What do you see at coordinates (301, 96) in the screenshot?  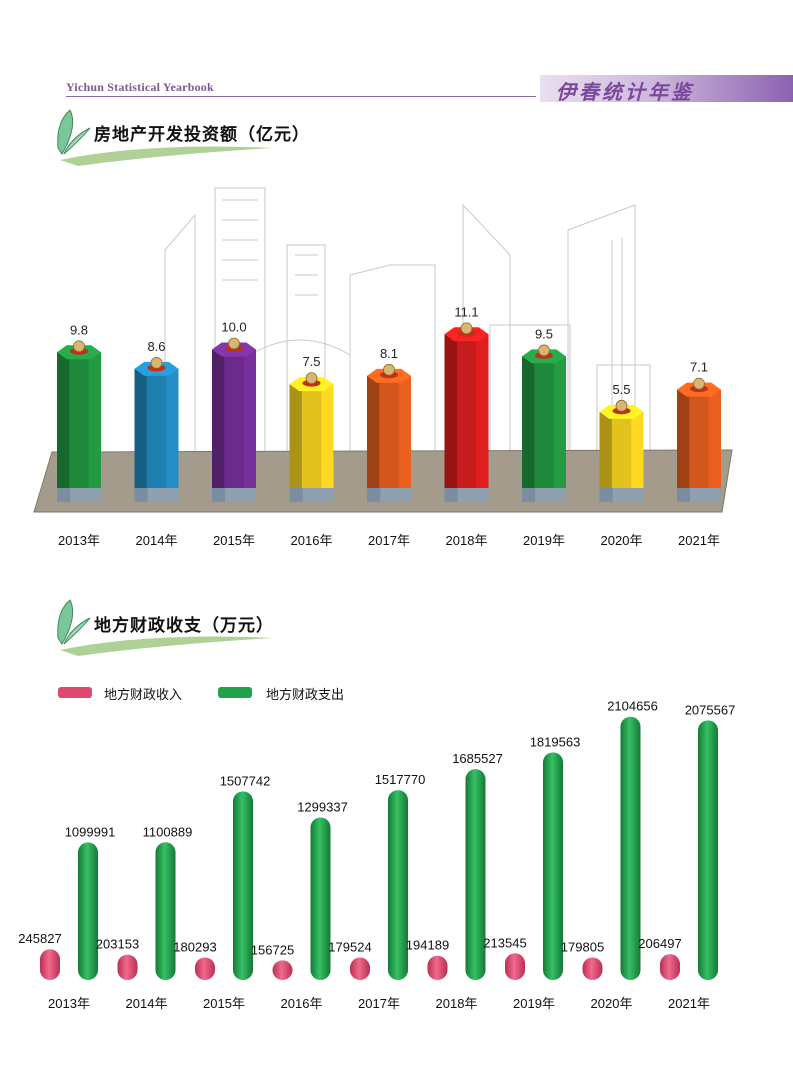 I see `header-rule` at bounding box center [301, 96].